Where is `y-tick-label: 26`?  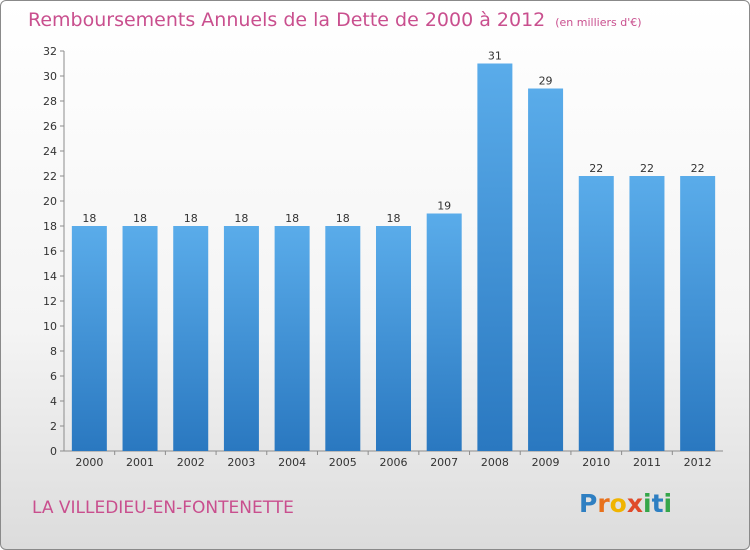 y-tick-label: 26 is located at coordinates (50, 126).